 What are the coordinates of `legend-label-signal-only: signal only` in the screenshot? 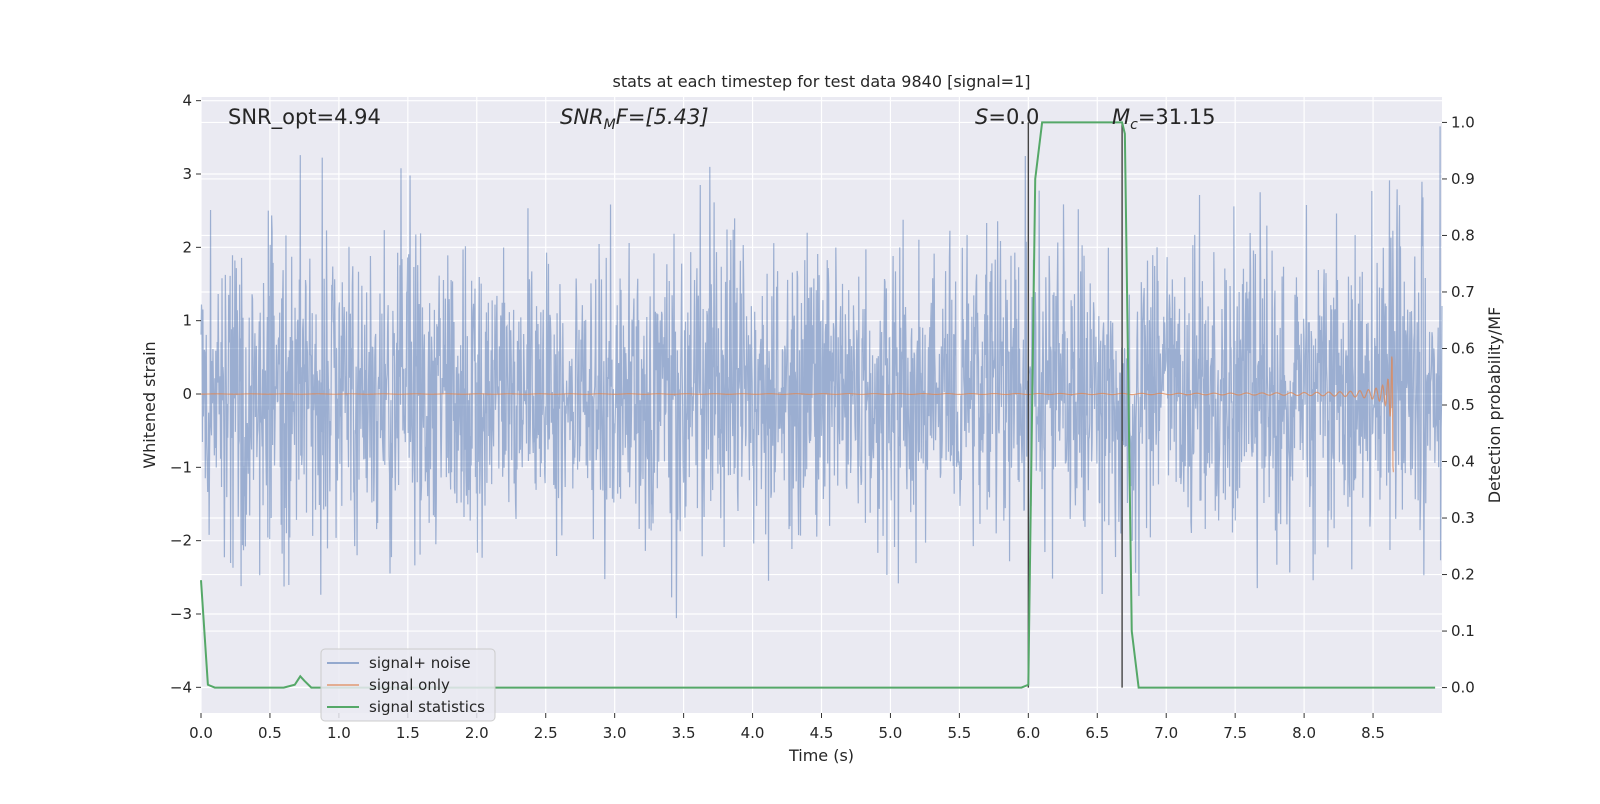 It's located at (409, 685).